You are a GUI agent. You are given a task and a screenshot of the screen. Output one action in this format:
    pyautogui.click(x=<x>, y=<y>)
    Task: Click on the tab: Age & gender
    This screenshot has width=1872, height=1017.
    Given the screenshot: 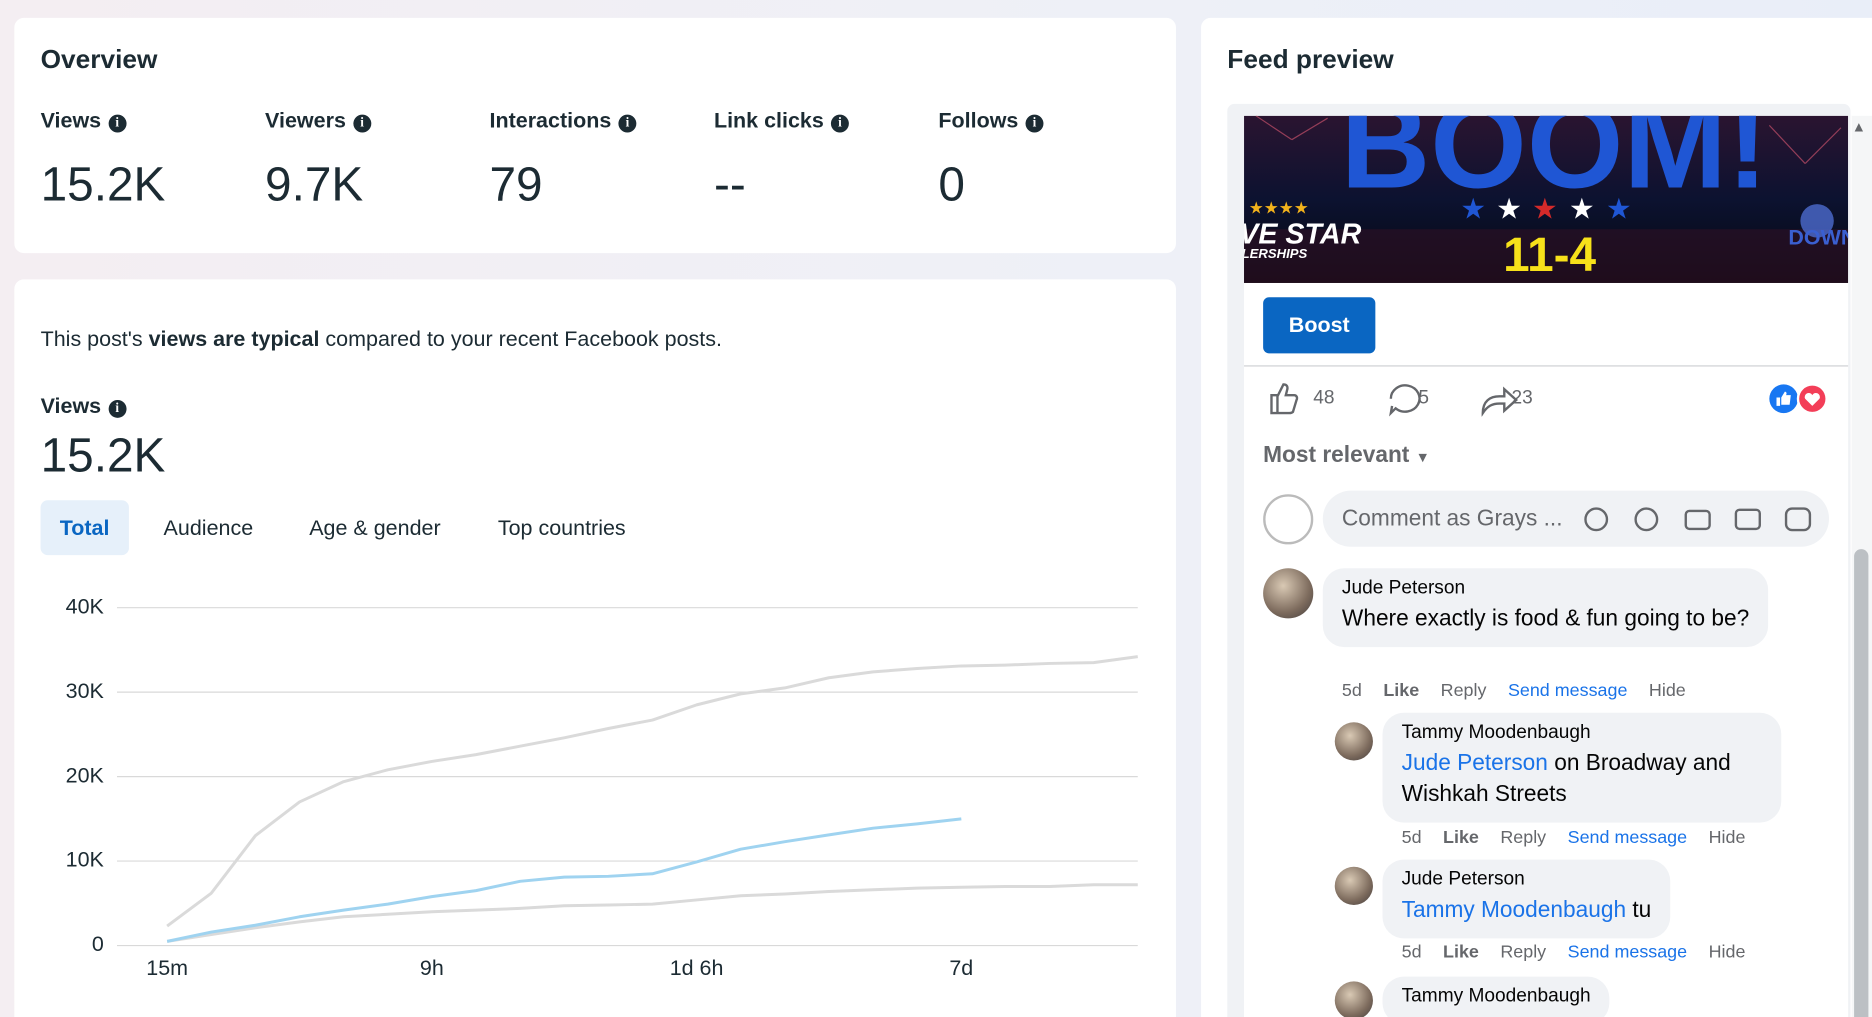 What is the action you would take?
    pyautogui.click(x=375, y=527)
    